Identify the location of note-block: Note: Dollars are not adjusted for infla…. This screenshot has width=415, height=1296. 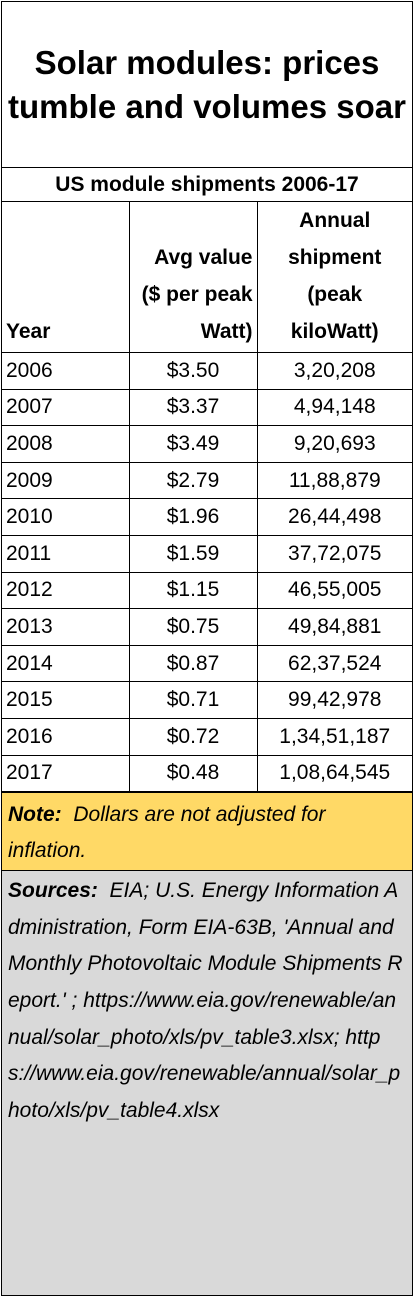
(207, 831).